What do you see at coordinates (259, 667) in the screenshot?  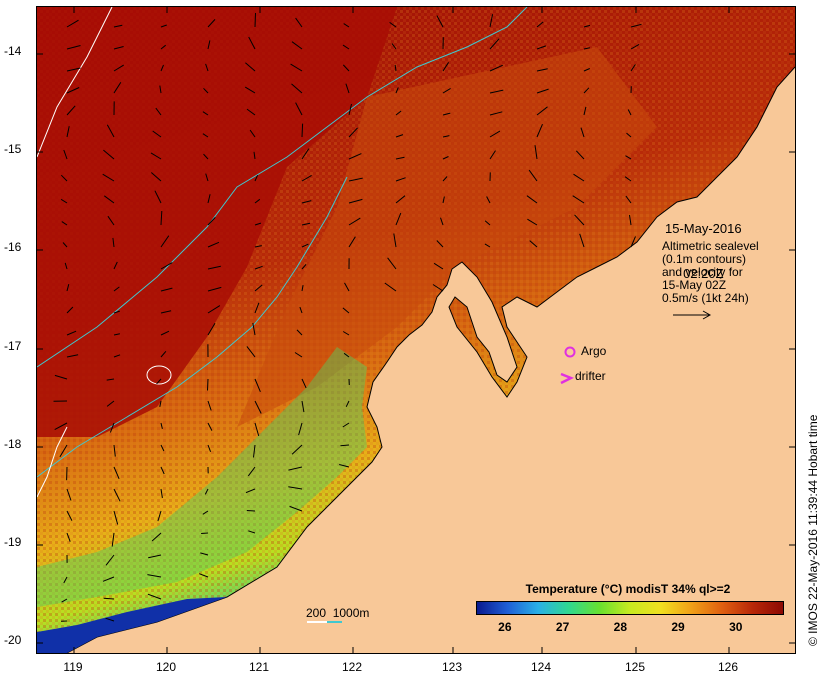 I see `x-tick-label: 121` at bounding box center [259, 667].